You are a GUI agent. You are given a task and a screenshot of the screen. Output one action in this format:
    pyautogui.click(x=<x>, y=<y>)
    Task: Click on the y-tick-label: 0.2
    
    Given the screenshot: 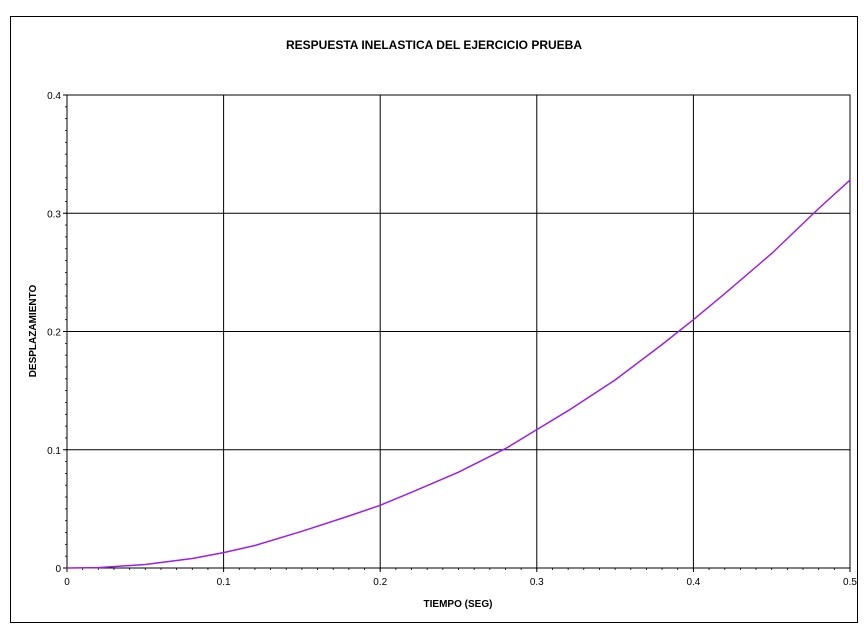 What is the action you would take?
    pyautogui.click(x=54, y=333)
    